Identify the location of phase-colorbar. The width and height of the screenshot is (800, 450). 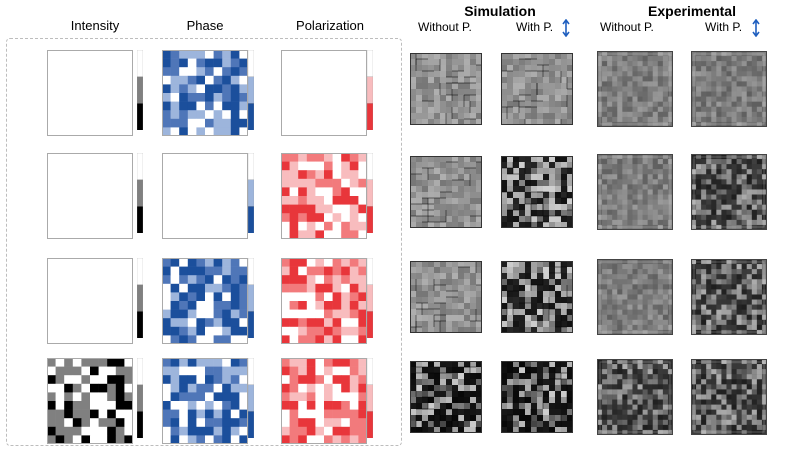
(251, 193).